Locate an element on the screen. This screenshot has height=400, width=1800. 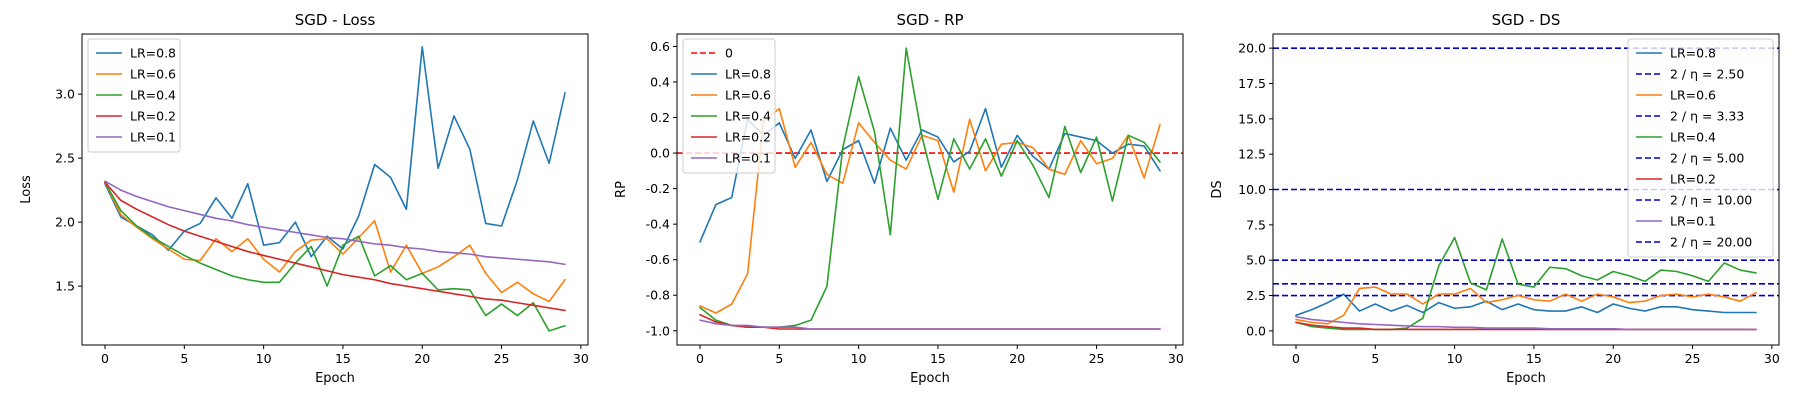
chart-title: SGD - Loss is located at coordinates (335, 20).